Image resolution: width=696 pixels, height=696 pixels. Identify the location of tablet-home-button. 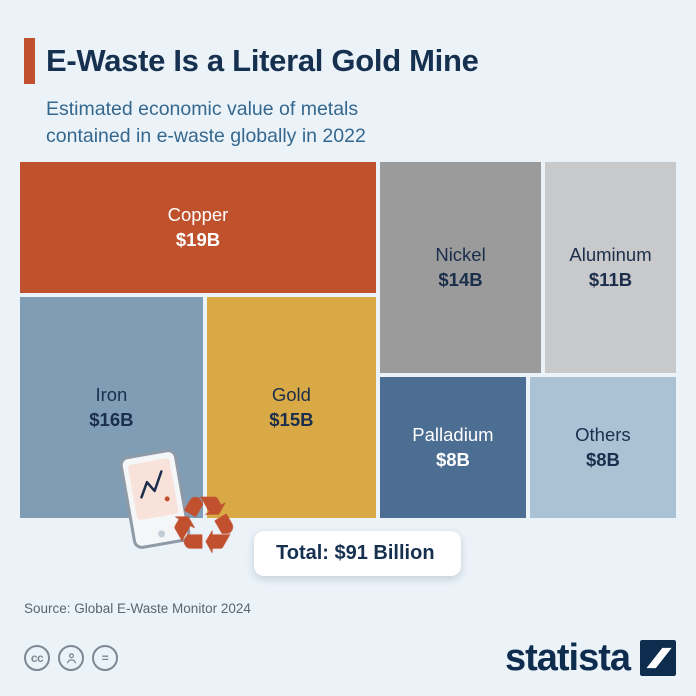
(161, 534).